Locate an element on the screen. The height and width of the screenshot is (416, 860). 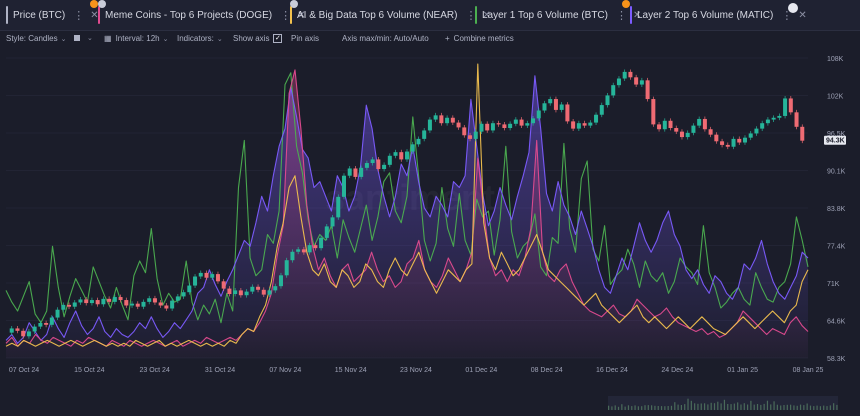
tab-label: Meme Coins - Top 6 Projects (DOGE) is located at coordinates (189, 15).